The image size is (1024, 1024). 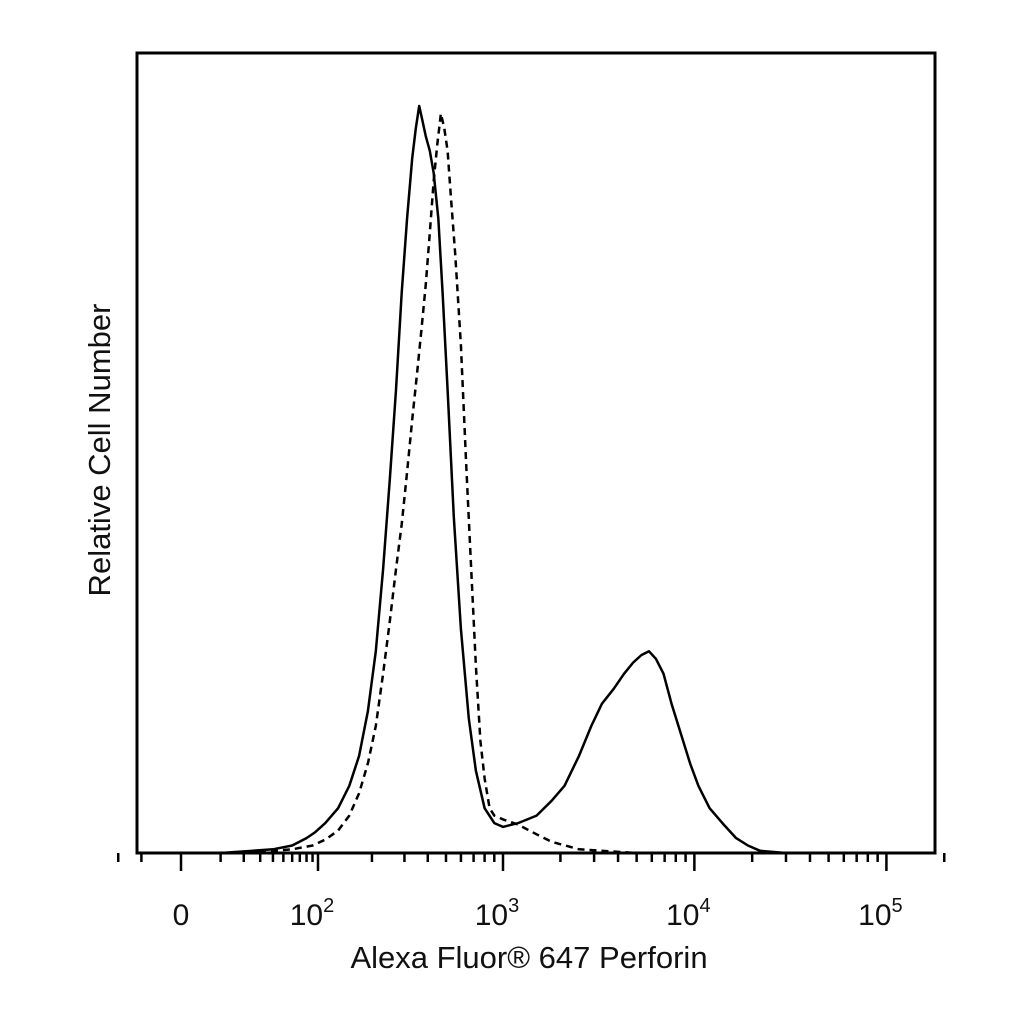 I want to click on x-tick-label: 10², so click(x=312, y=913).